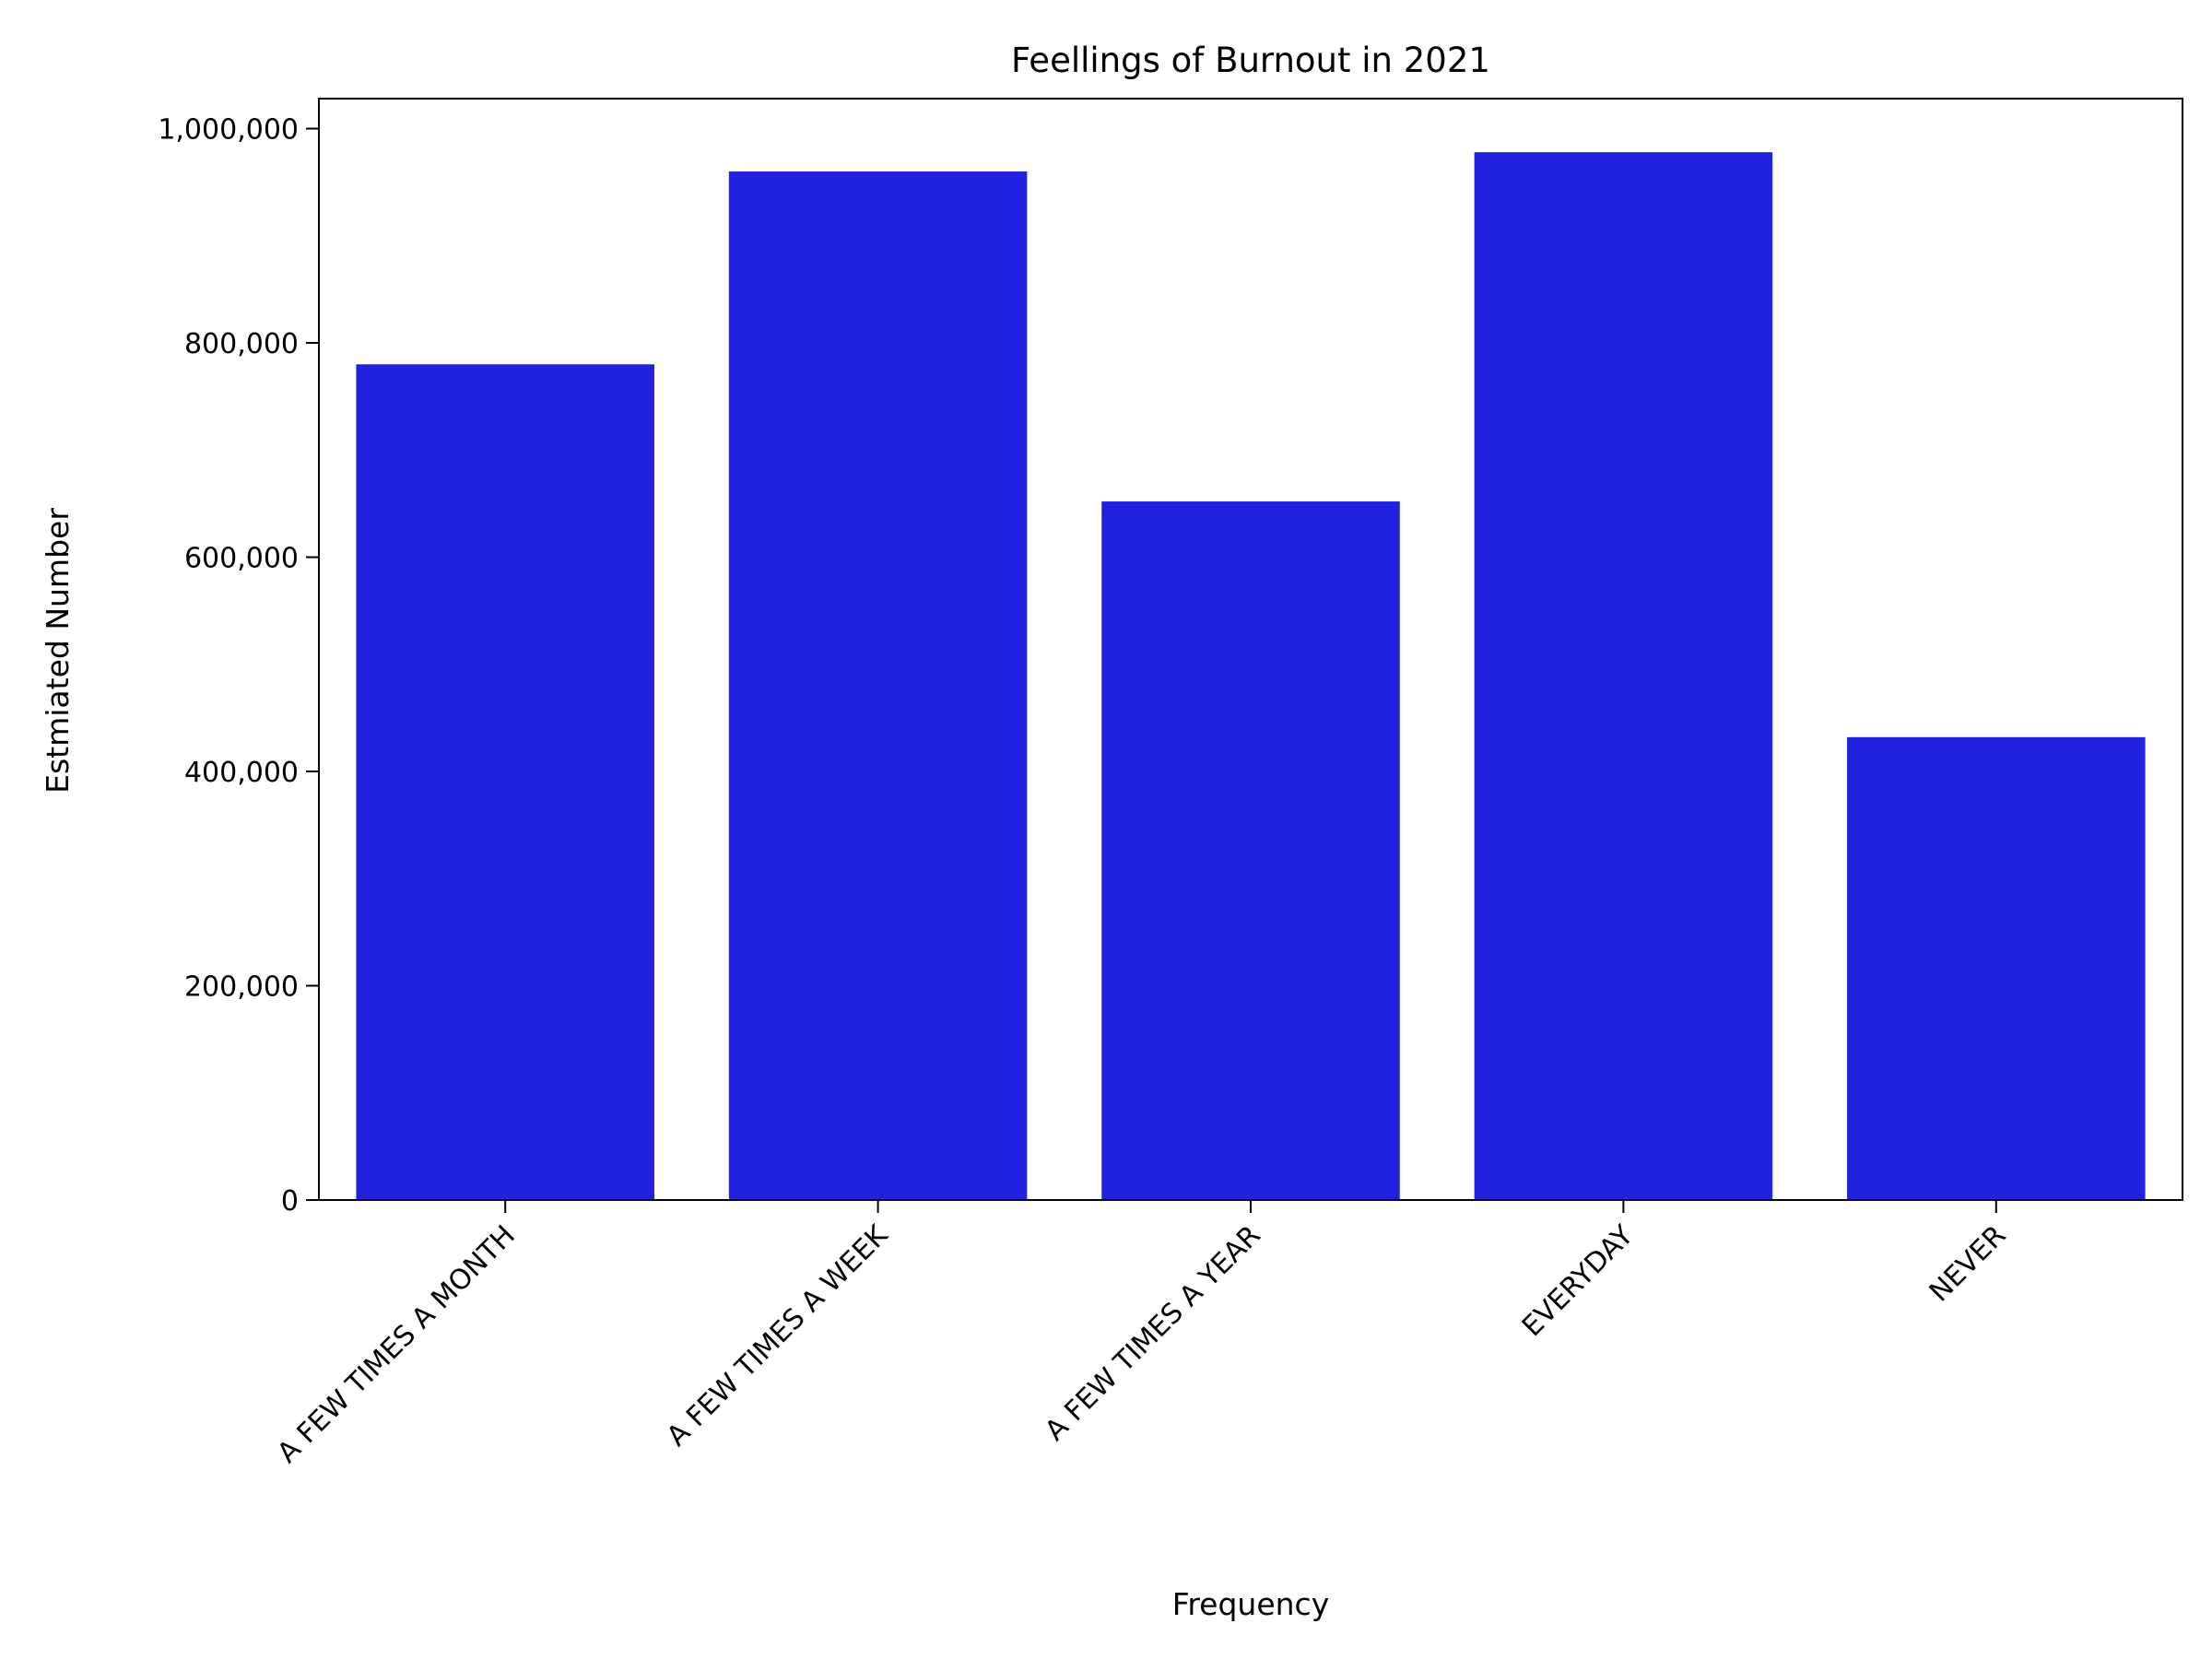 The image size is (2212, 1659). I want to click on x-tick-label: A FEW TIMES A WEEK, so click(778, 1335).